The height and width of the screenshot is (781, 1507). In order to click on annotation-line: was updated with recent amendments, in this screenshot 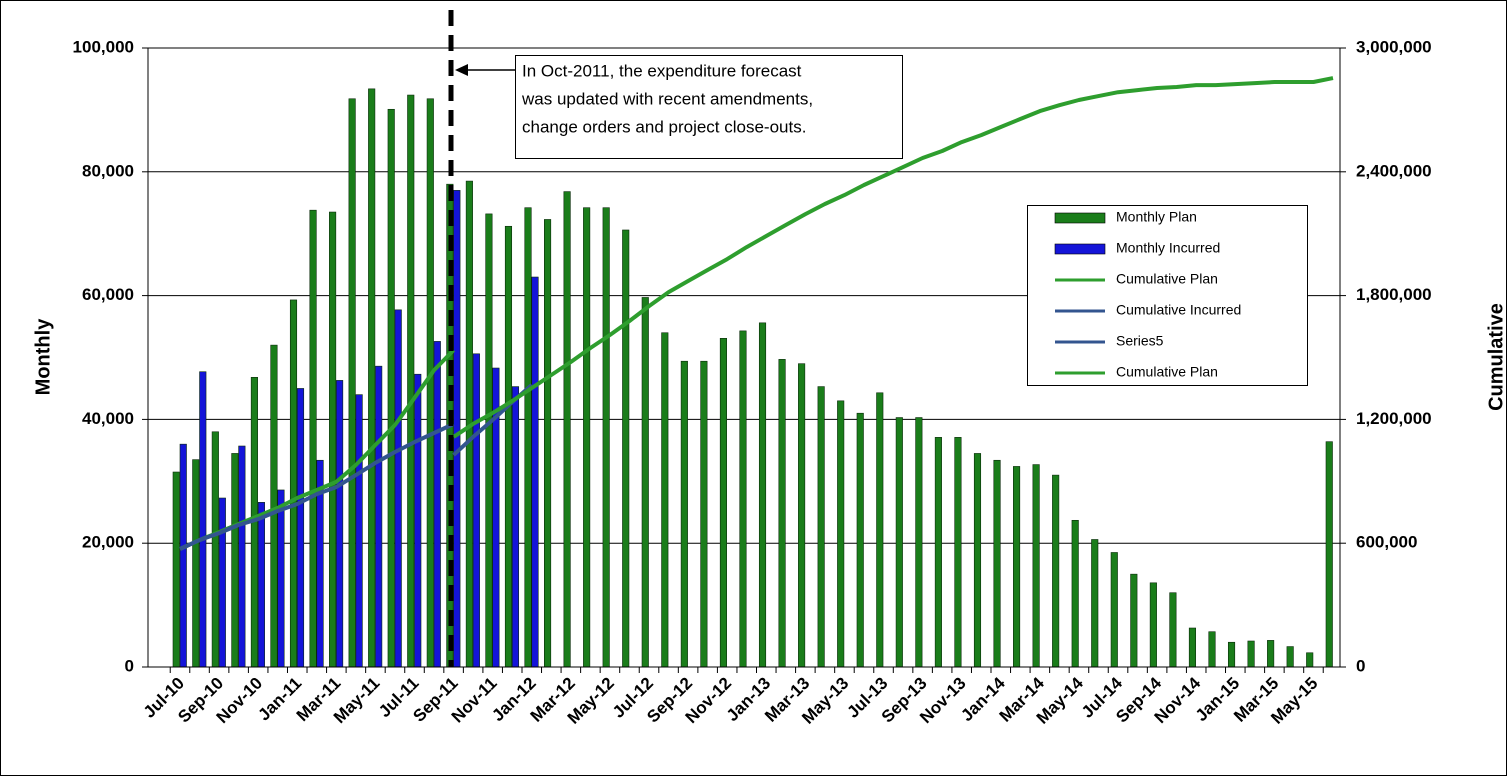, I will do `click(667, 98)`.